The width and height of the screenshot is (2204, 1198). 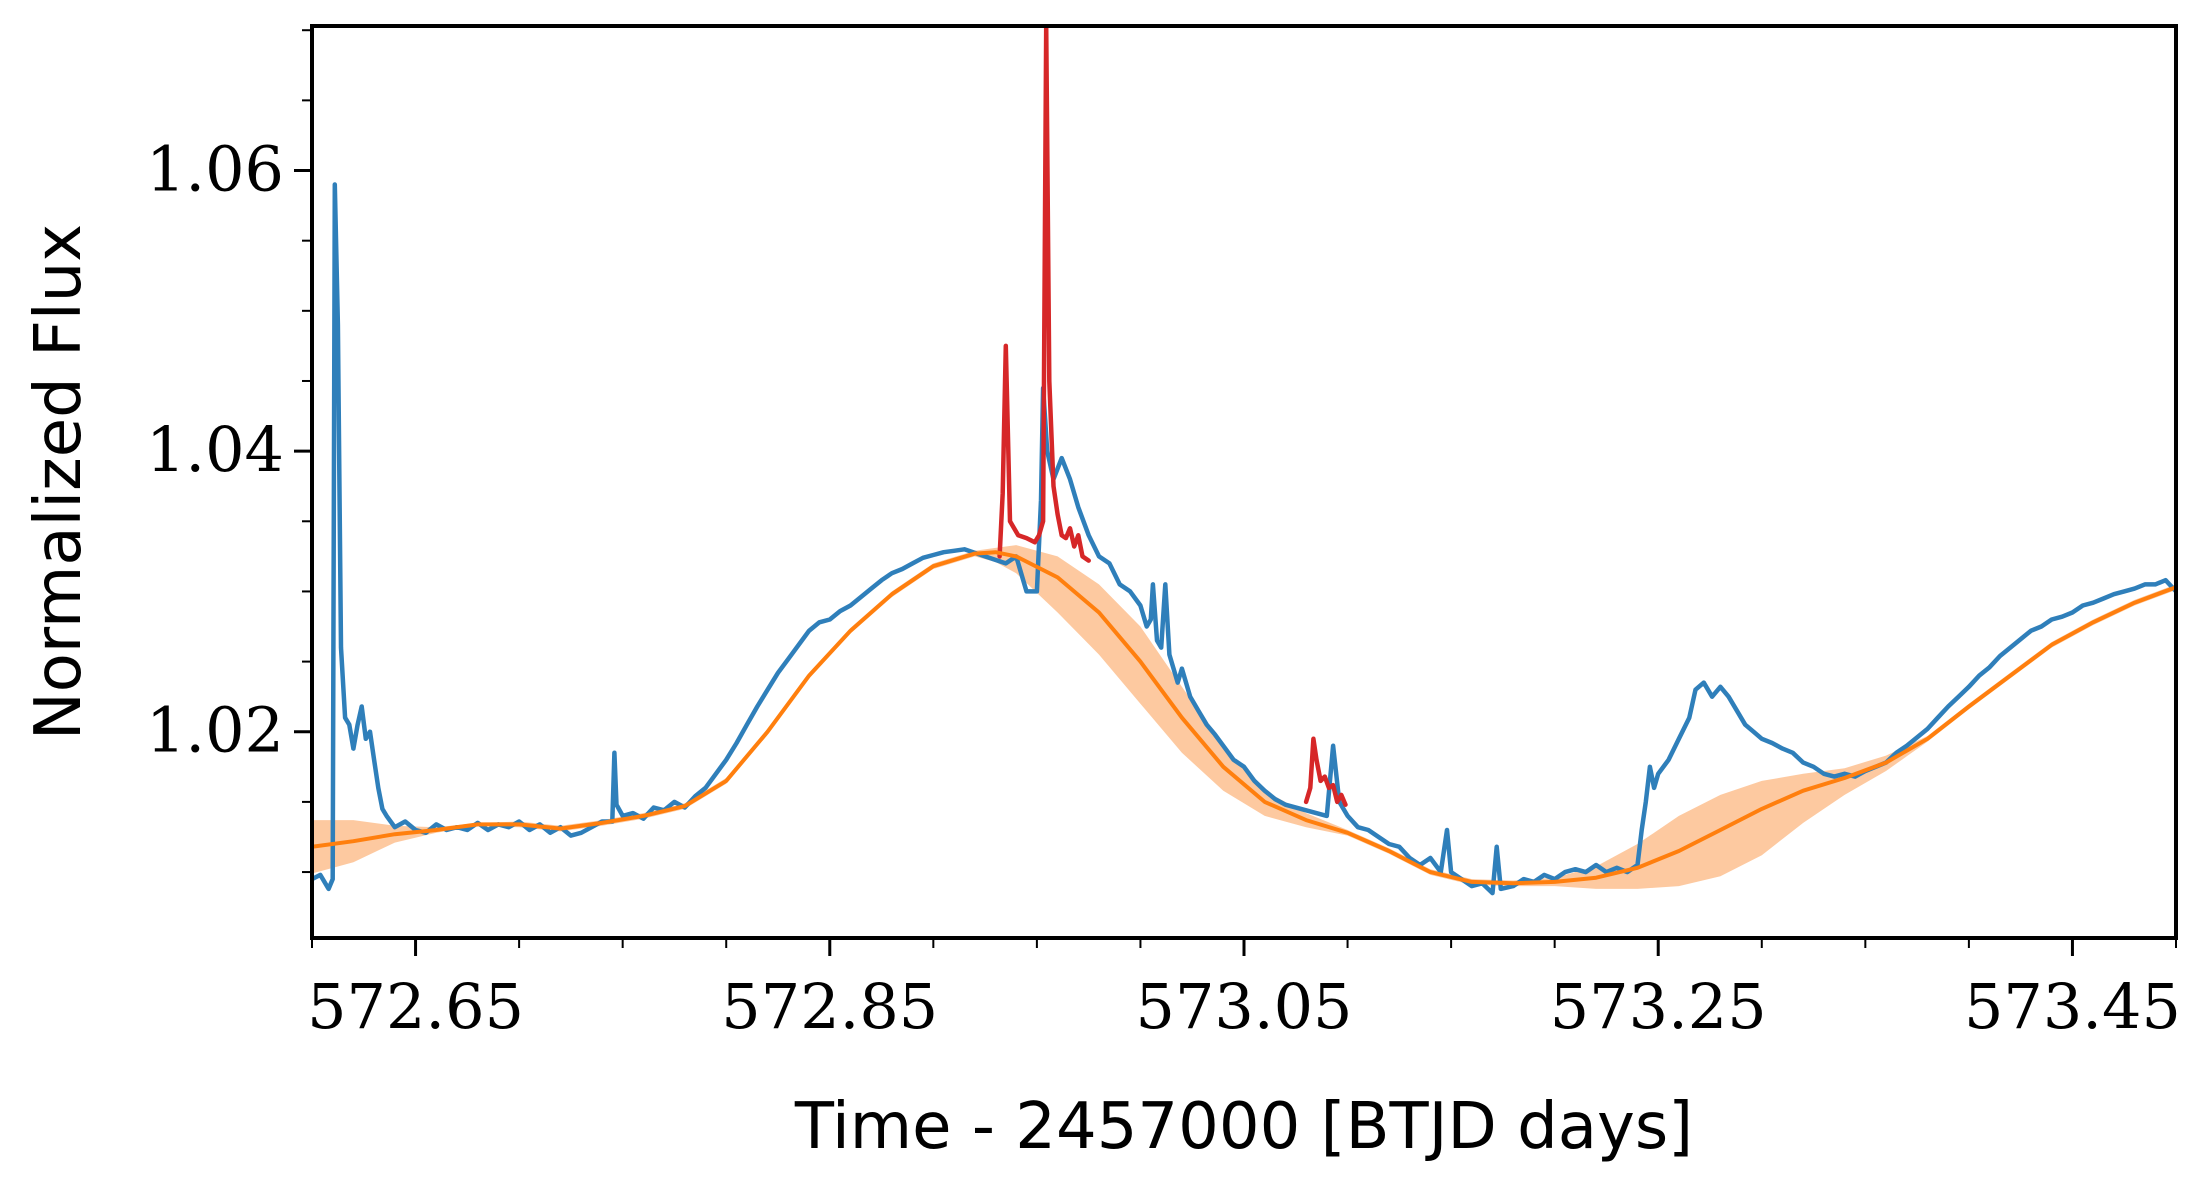 I want to click on y-tick-label: 1.02, so click(x=215, y=730).